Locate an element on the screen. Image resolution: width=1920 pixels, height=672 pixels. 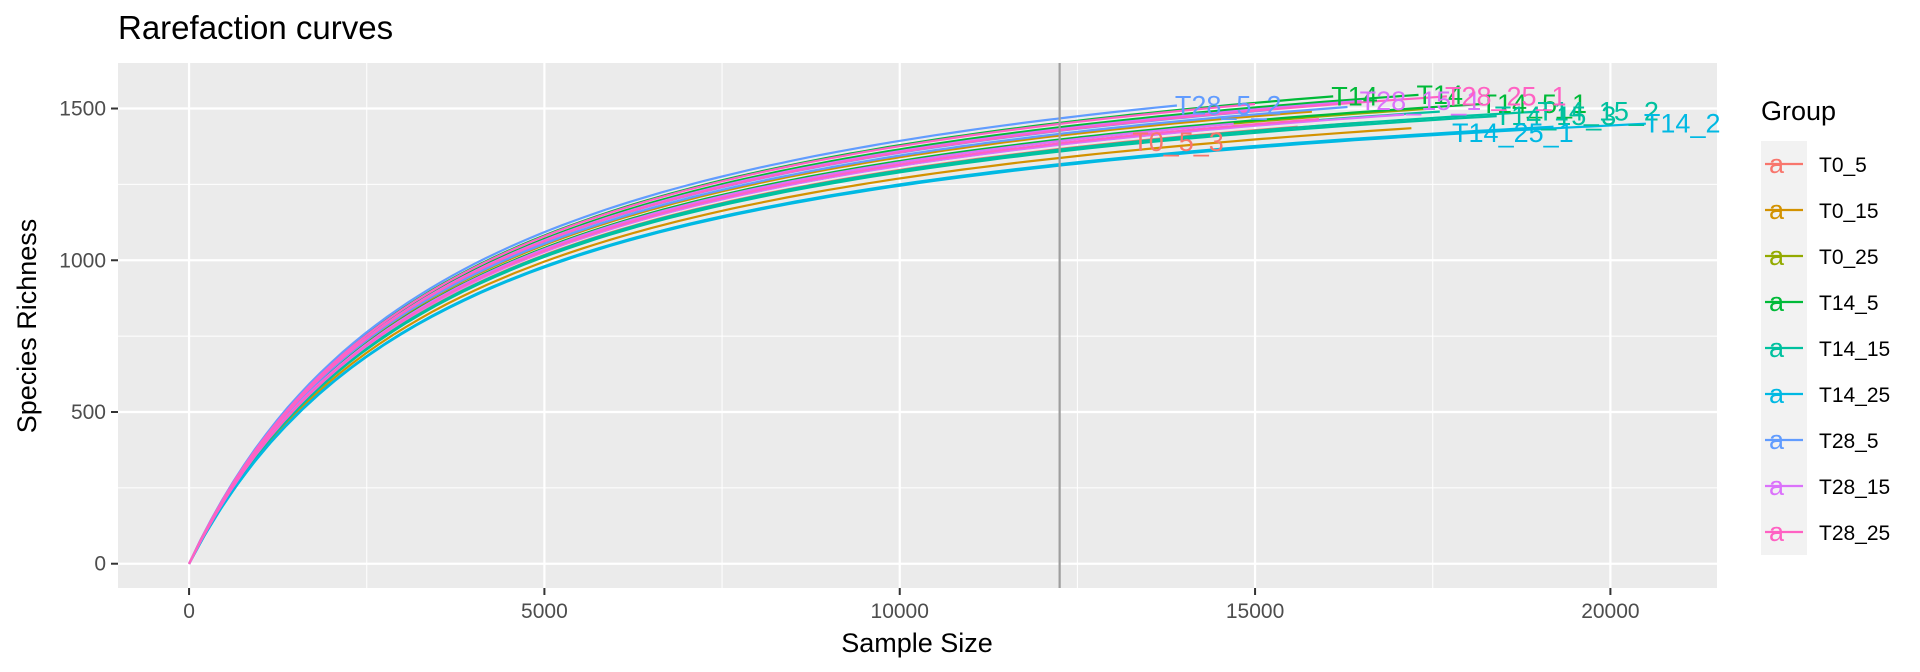
curve-end-label: T28_15_1 is located at coordinates (1421, 101).